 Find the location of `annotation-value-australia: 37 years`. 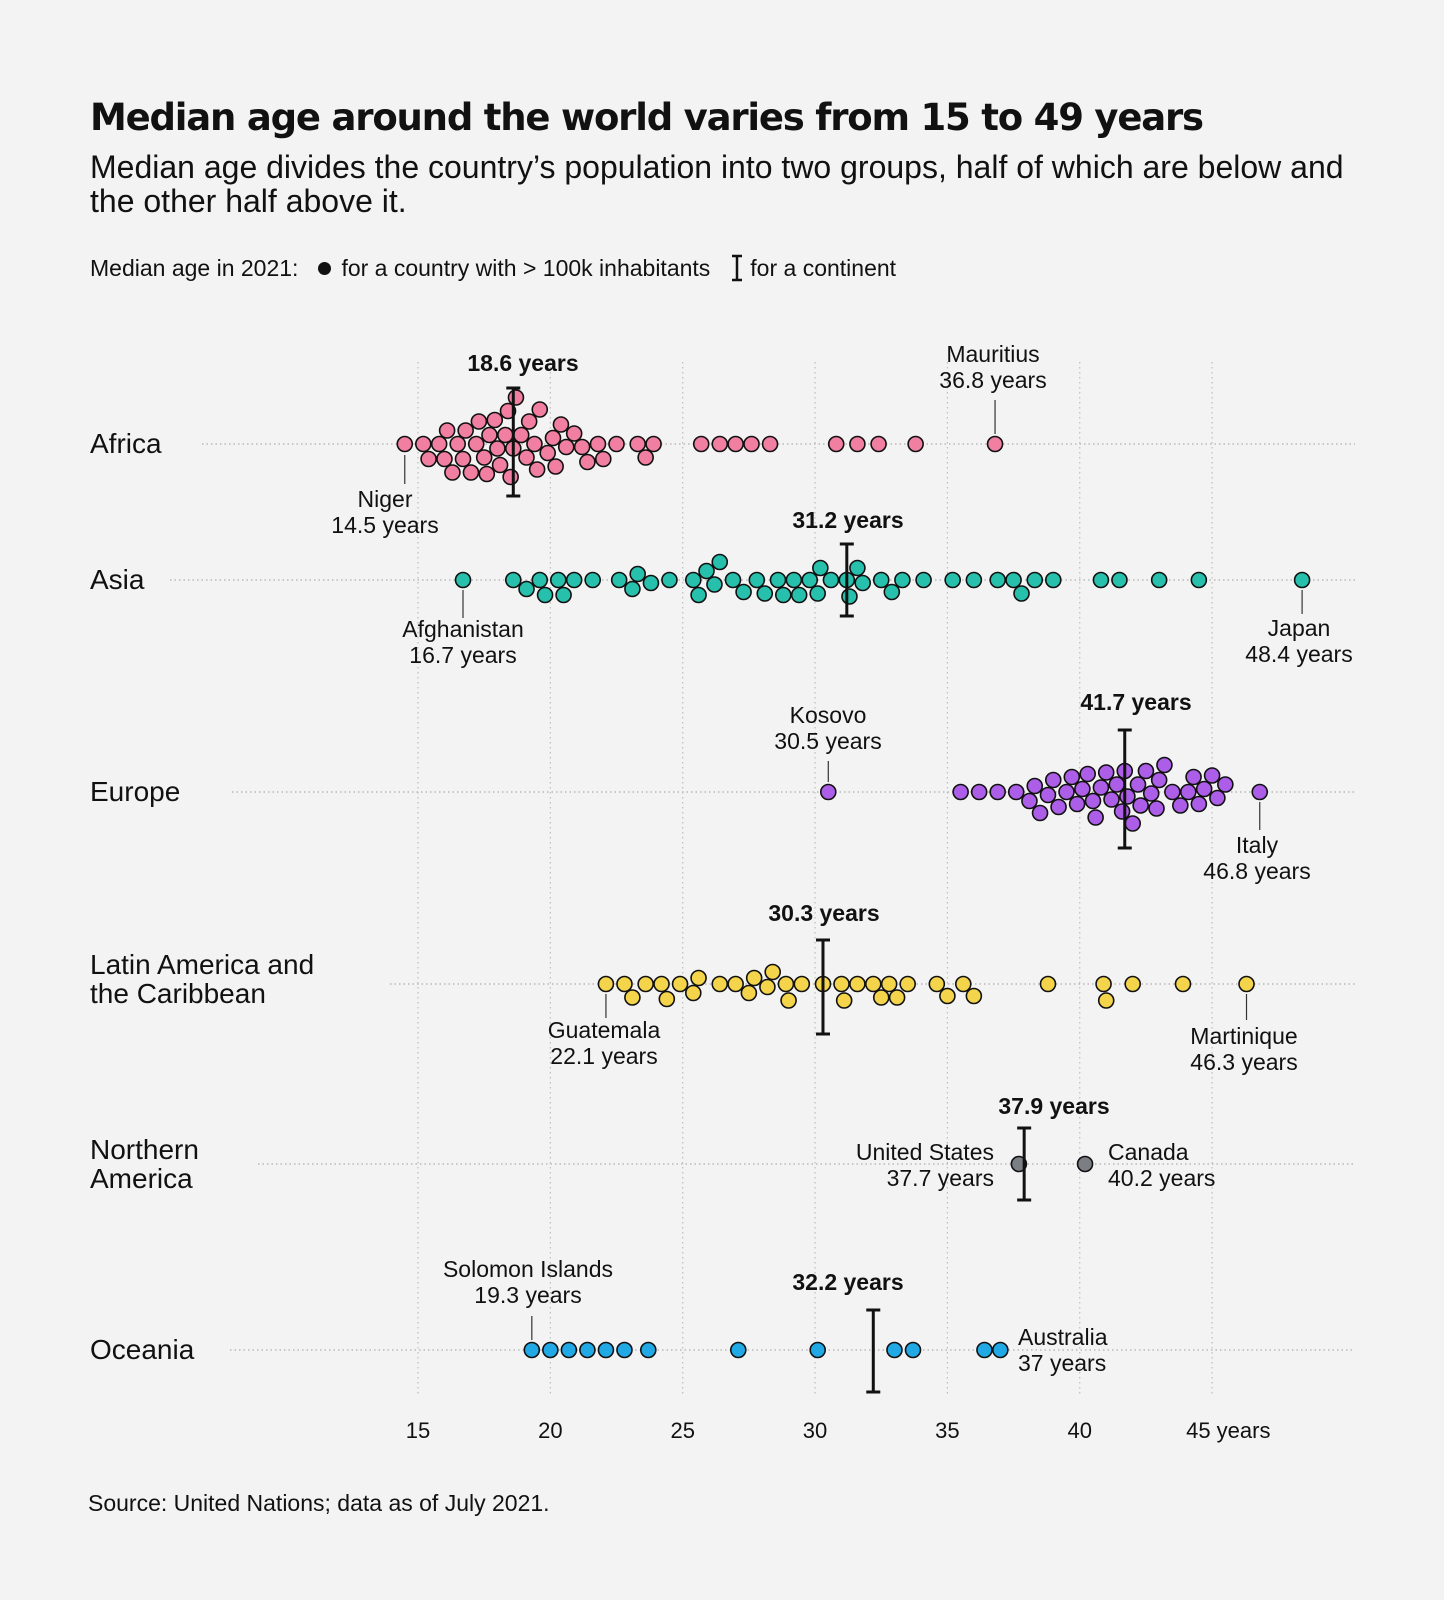

annotation-value-australia: 37 years is located at coordinates (1062, 1363).